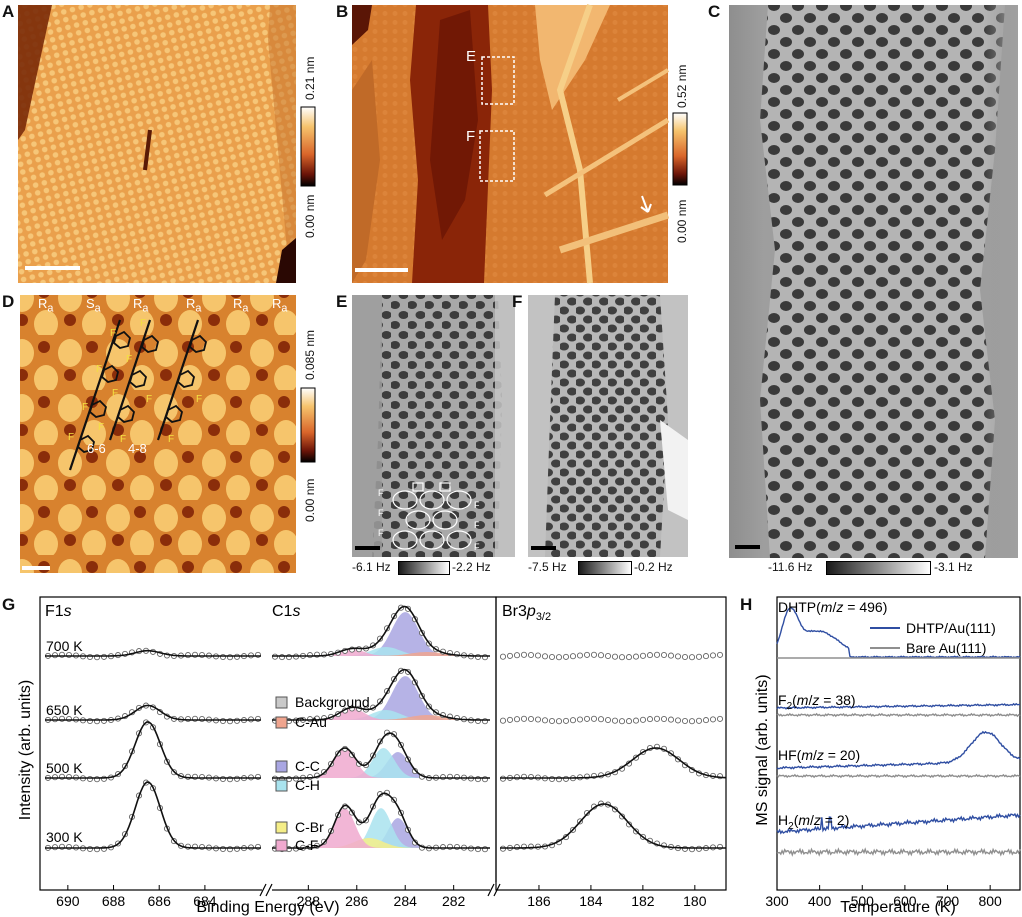  Describe the element at coordinates (267, 907) in the screenshot. I see `x-axis-label: Binding Energy (eV)` at that location.